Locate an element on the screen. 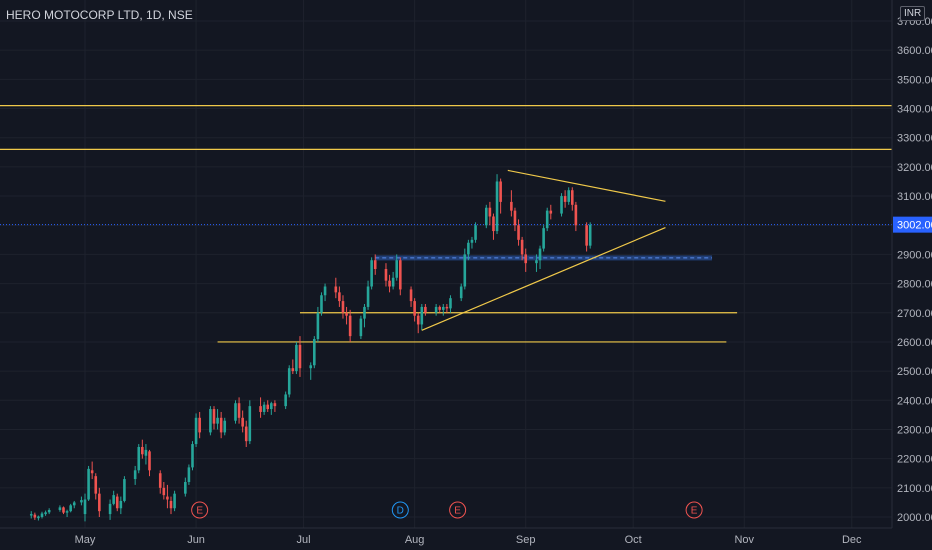 The width and height of the screenshot is (932, 550). x-tick-label: Dec is located at coordinates (852, 540).